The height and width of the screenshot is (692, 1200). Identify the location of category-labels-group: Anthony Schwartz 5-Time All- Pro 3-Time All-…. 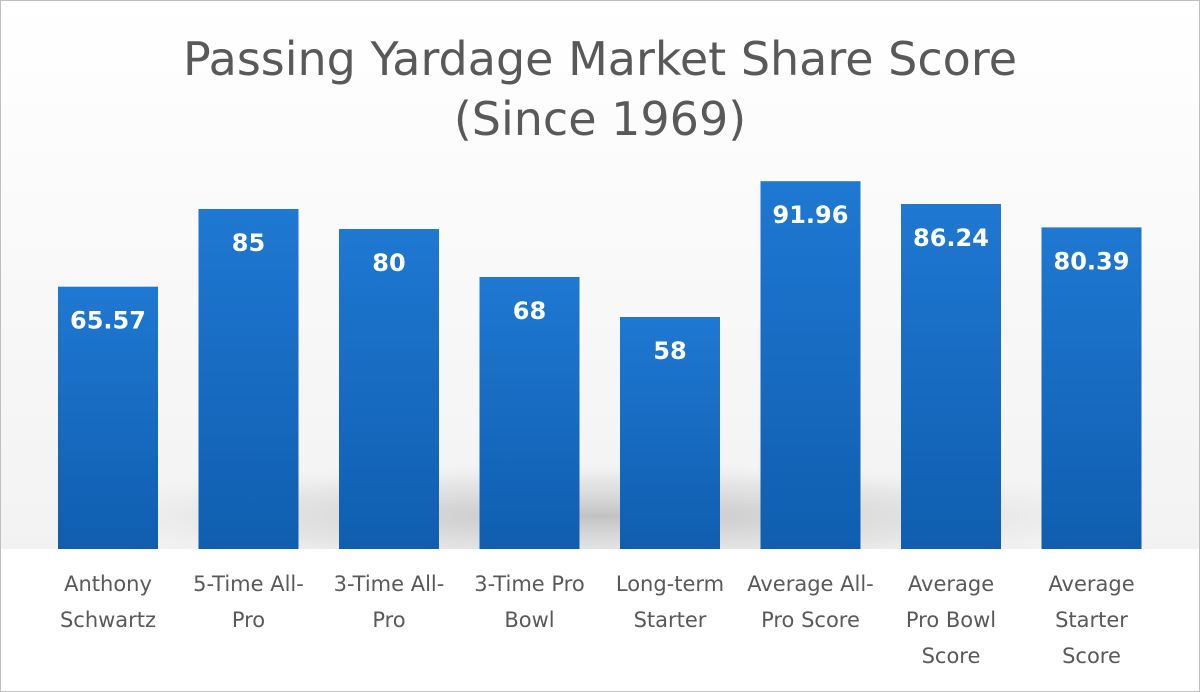
(597, 620).